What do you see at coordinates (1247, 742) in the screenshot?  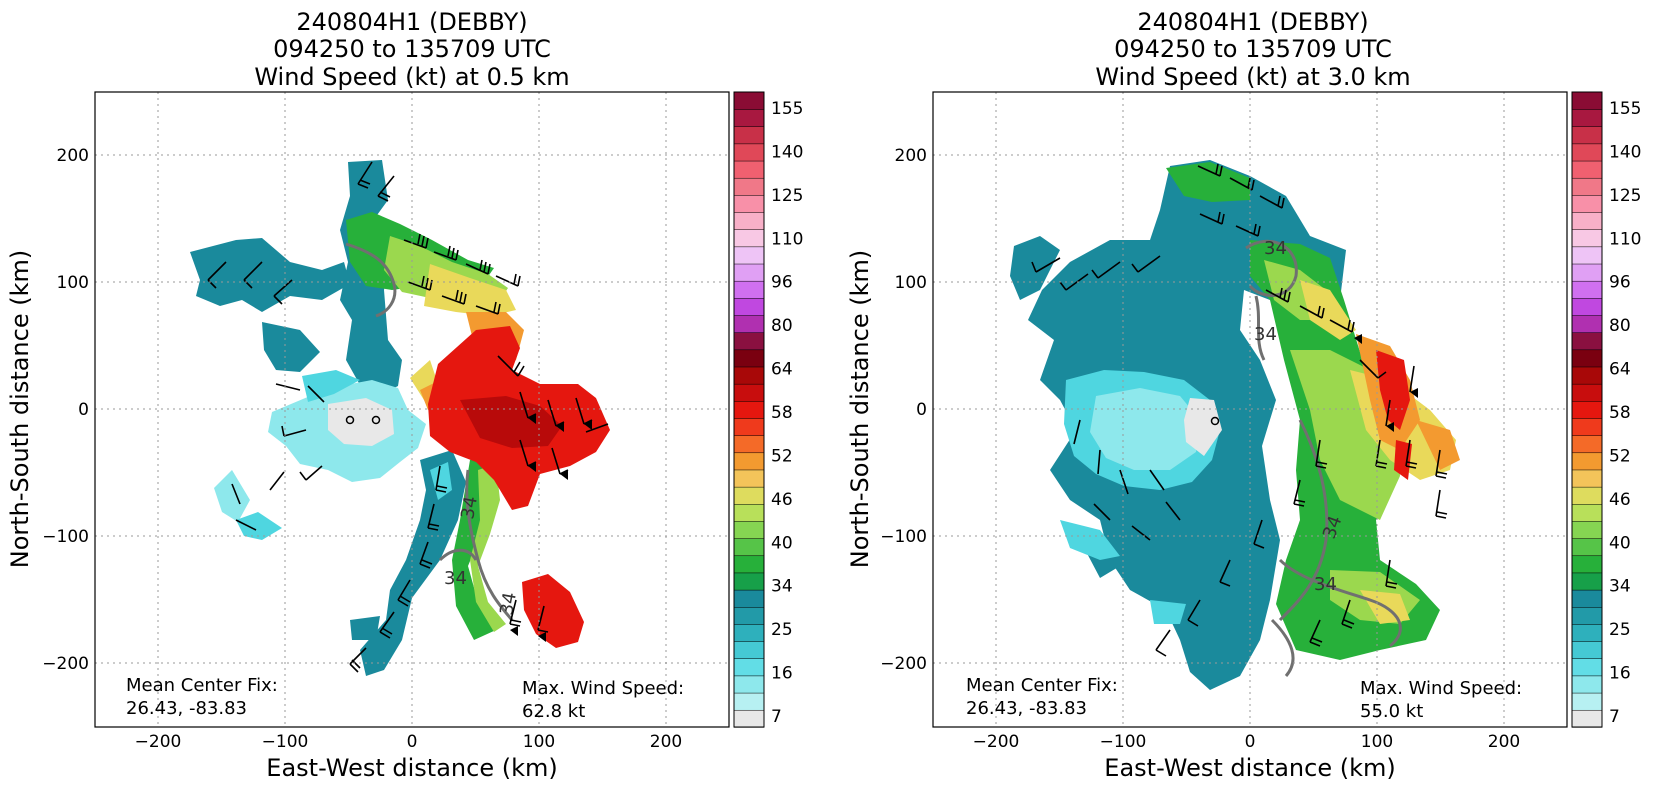 I see `x-axis-ticks: −200 −100 0 100 200` at bounding box center [1247, 742].